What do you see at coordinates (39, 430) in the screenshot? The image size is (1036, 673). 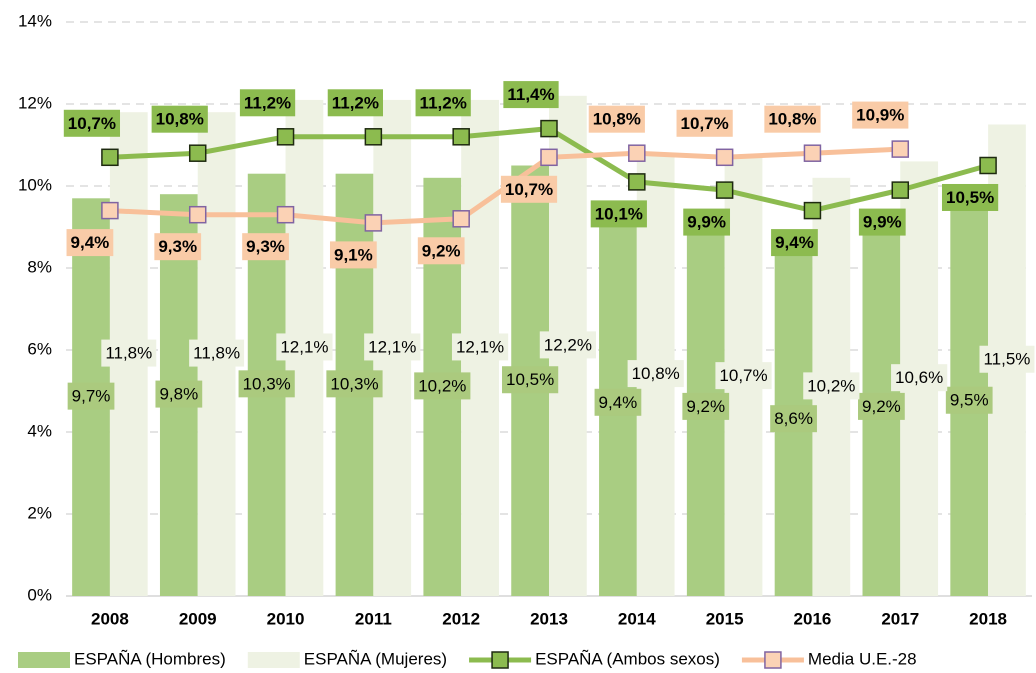 I see `y-tick-label: 4%` at bounding box center [39, 430].